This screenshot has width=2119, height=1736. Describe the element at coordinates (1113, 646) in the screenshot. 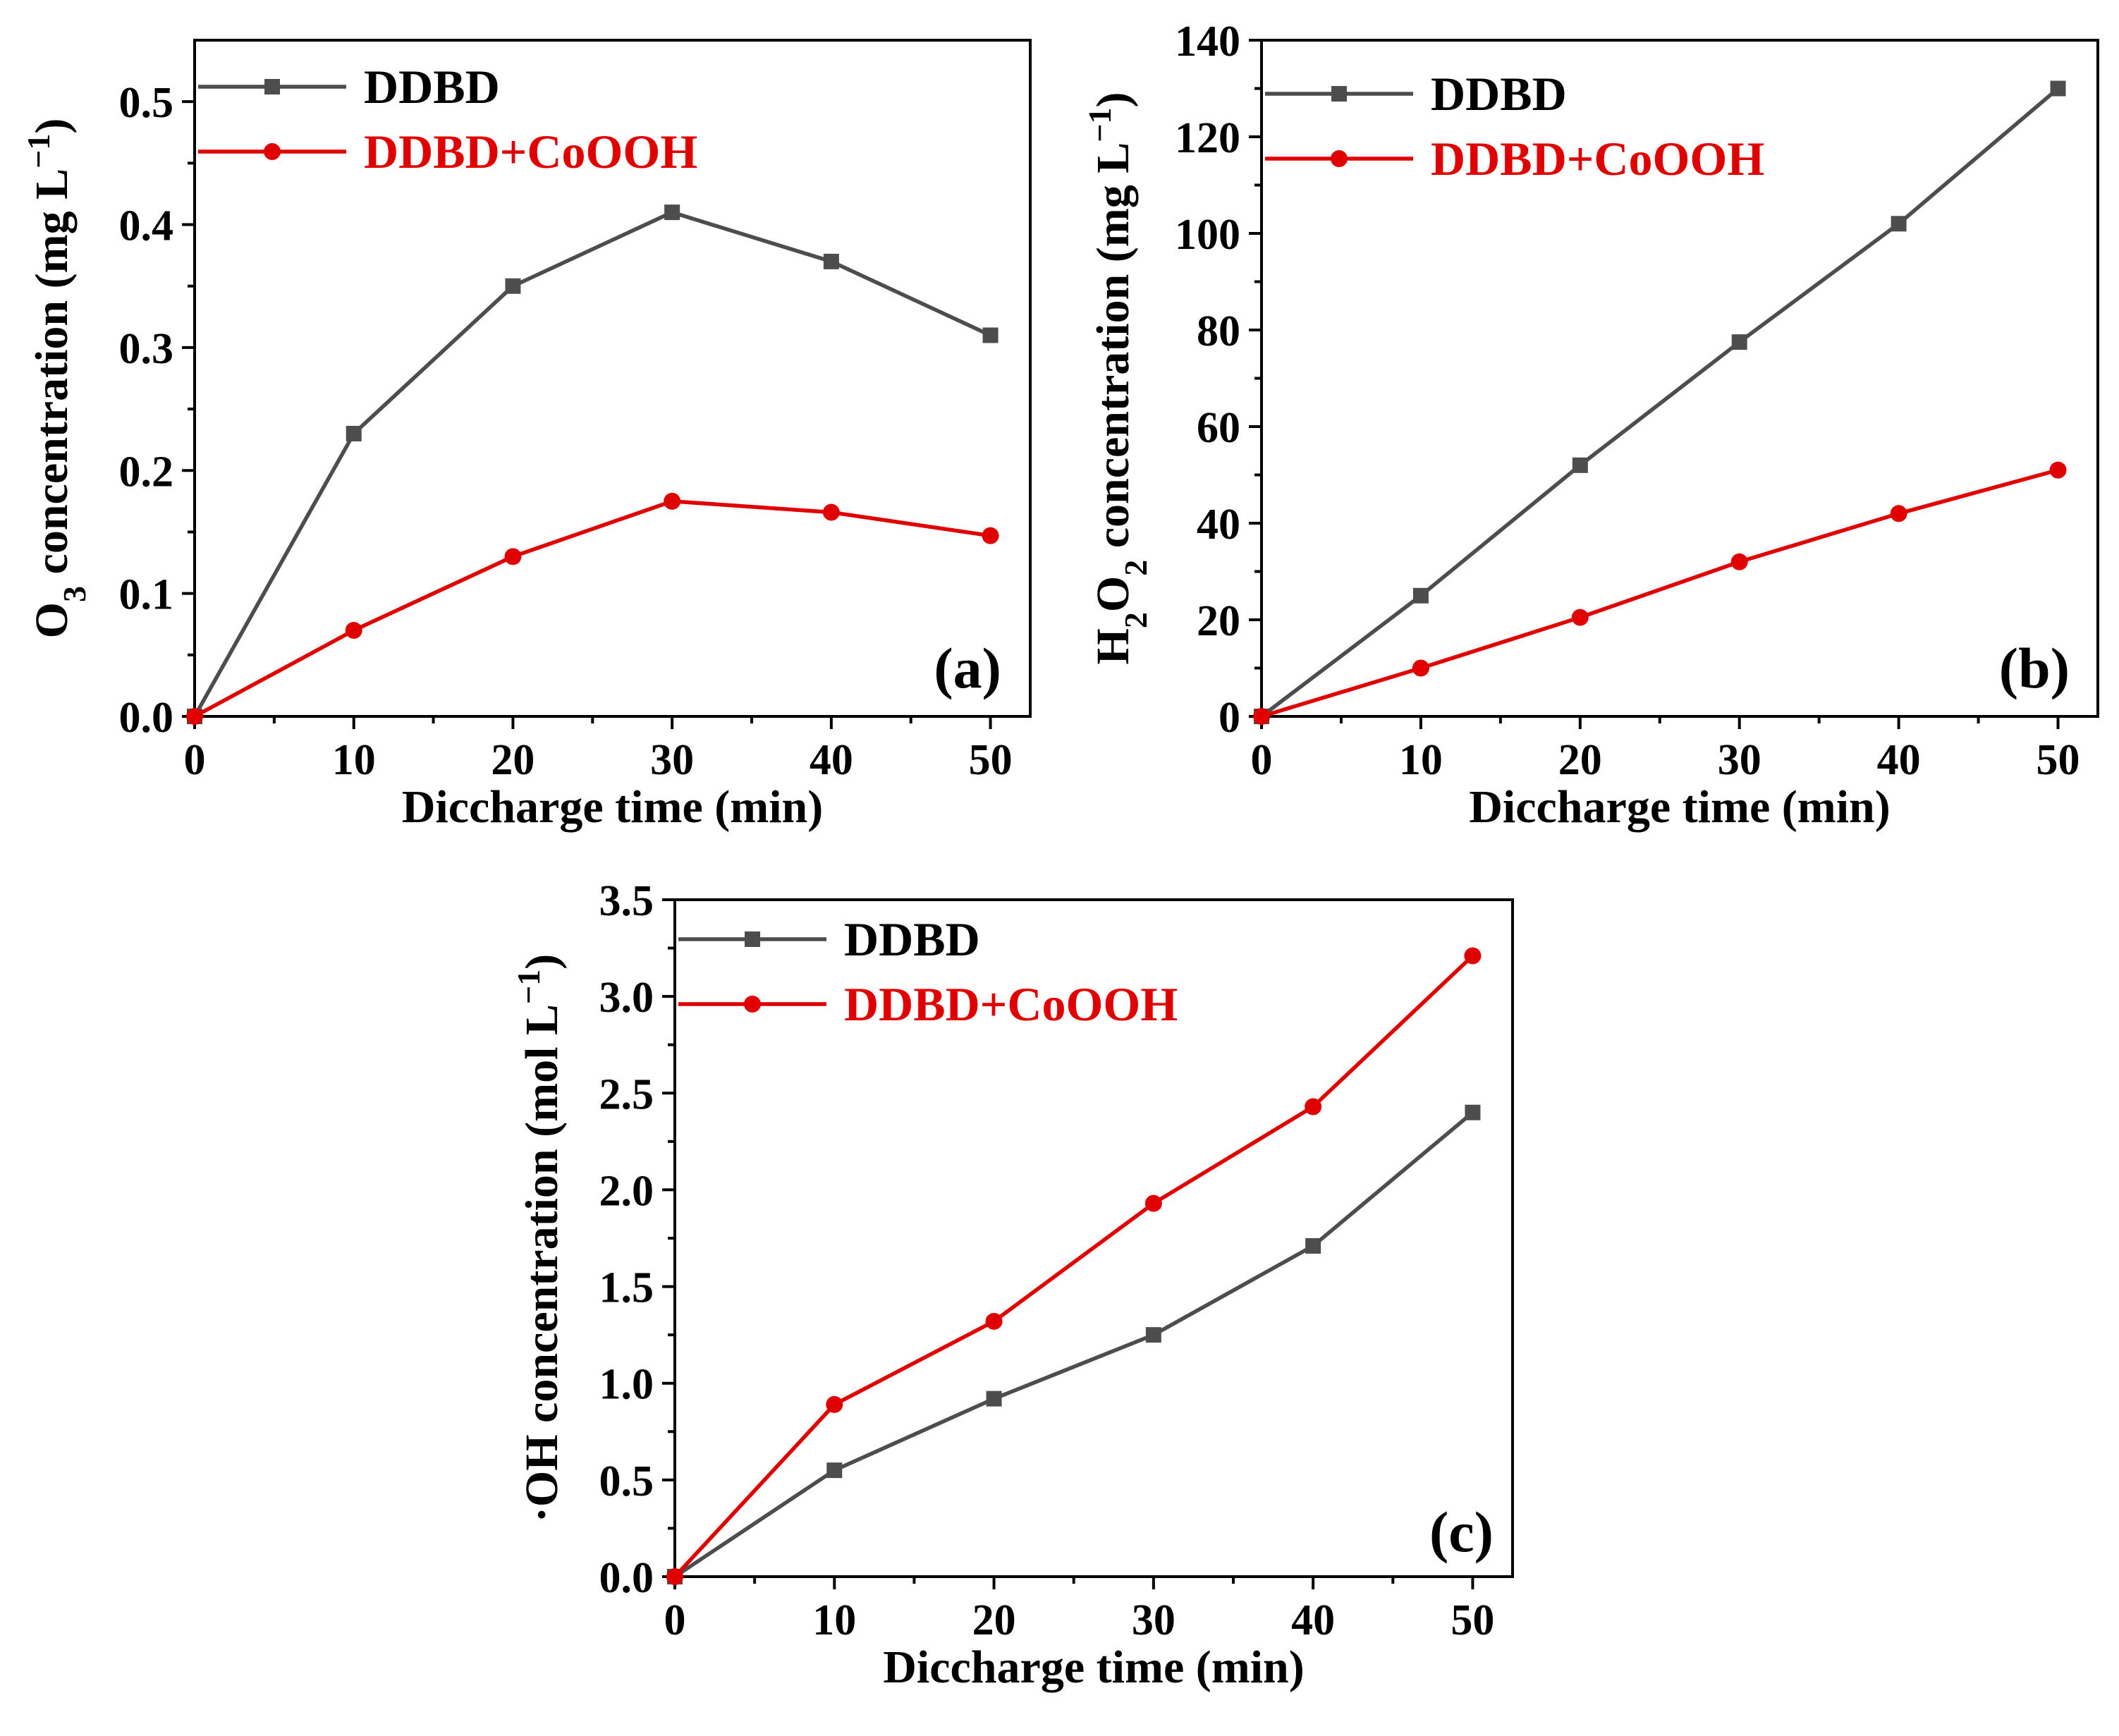

I see `y-axis-title-part: H` at that location.